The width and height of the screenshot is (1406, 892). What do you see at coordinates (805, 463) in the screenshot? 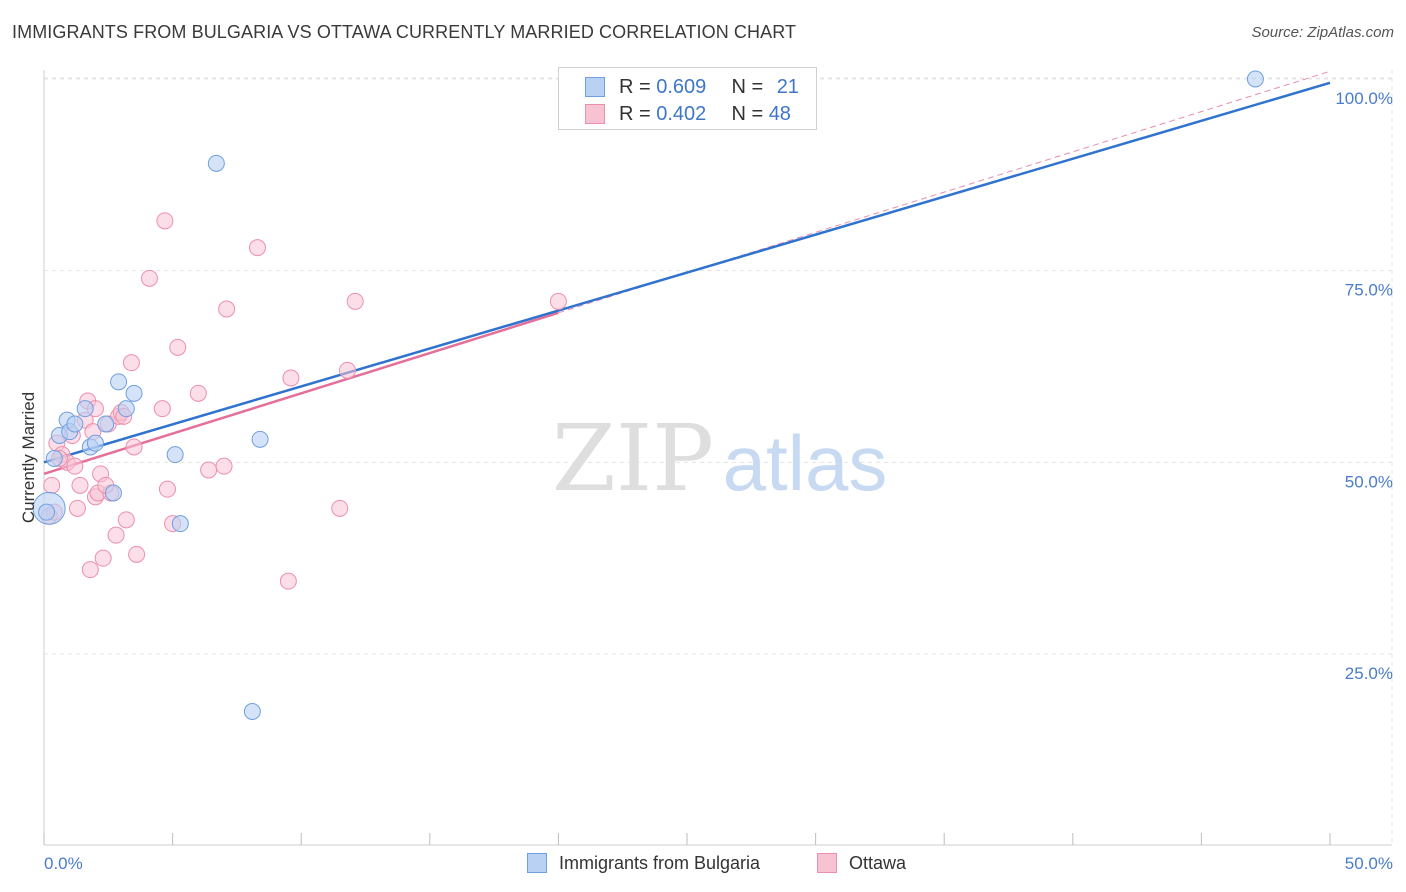
I see `watermark-atlas: atlas` at bounding box center [805, 463].